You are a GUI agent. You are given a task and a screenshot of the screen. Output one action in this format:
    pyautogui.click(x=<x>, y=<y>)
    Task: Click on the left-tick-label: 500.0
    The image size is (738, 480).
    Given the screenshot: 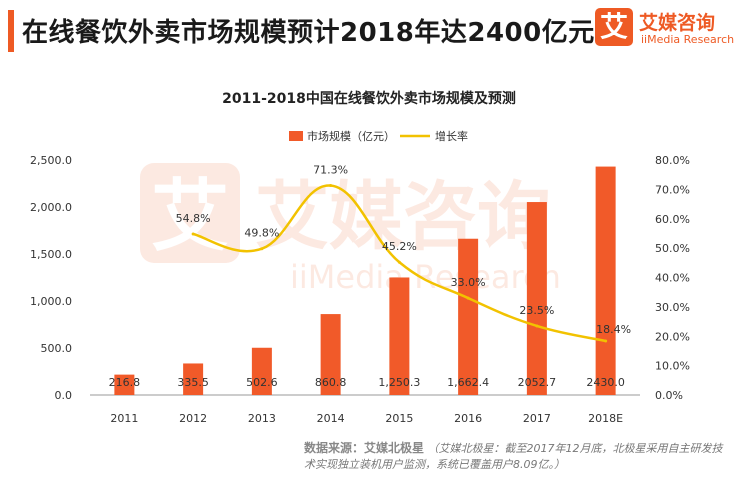 What is the action you would take?
    pyautogui.click(x=57, y=348)
    